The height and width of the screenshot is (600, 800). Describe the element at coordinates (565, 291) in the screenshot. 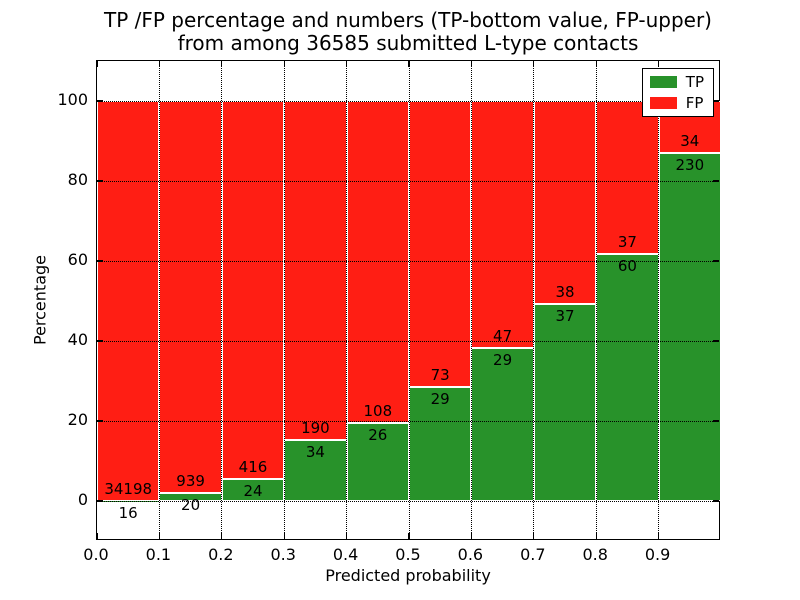

I see `fp-count-label: 38` at that location.